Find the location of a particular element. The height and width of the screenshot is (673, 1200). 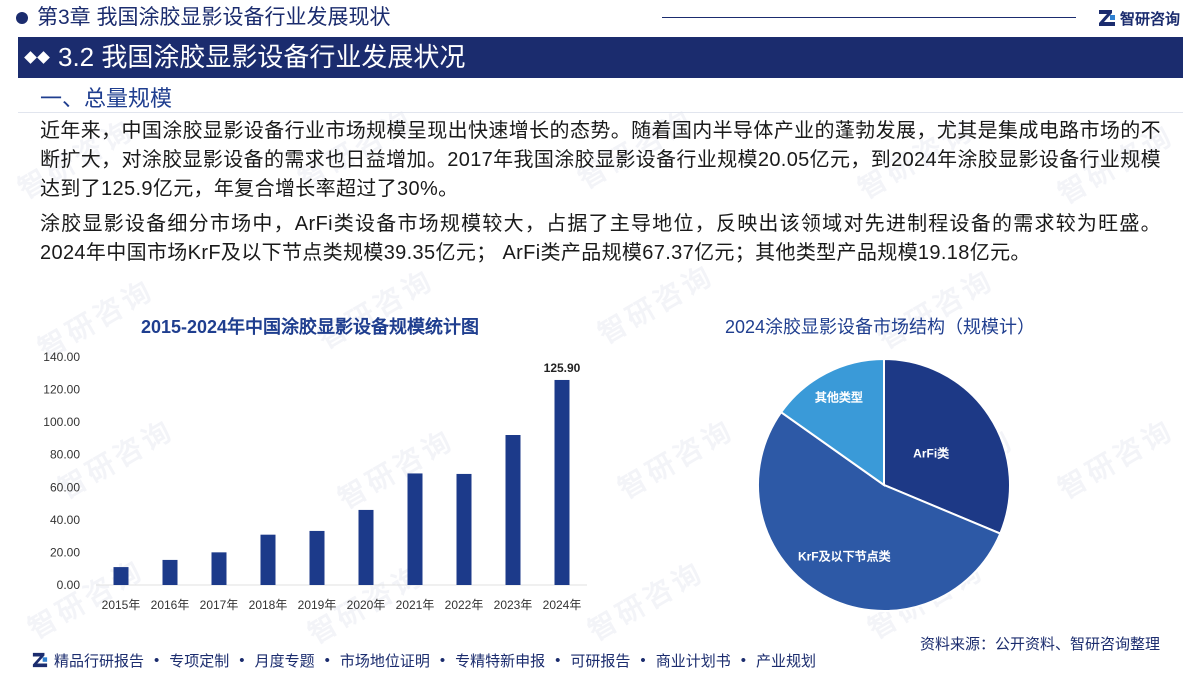

x-tick-label: 2016年 is located at coordinates (170, 605).